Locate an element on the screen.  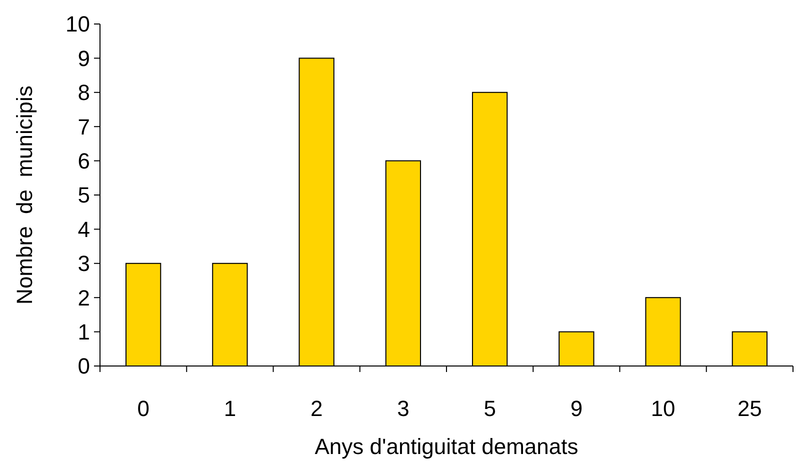
x-tick-label: 2 is located at coordinates (316, 408).